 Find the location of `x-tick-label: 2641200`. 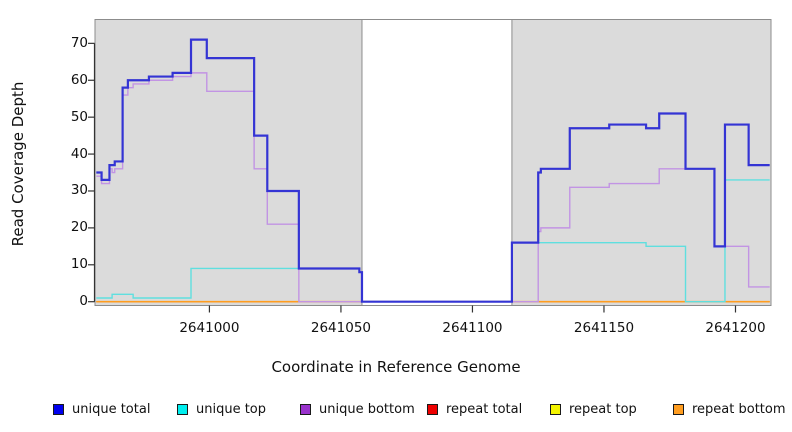

x-tick-label: 2641200 is located at coordinates (735, 328).